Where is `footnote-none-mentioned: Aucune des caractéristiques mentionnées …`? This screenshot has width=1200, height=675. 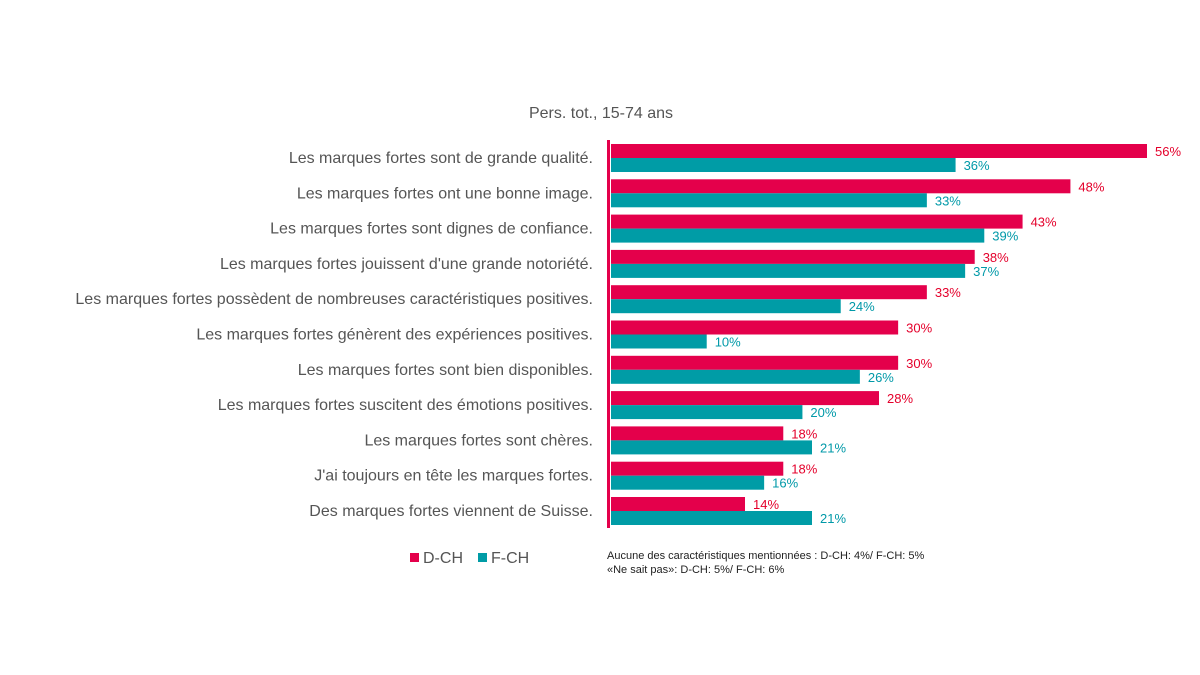 footnote-none-mentioned: Aucune des caractéristiques mentionnées … is located at coordinates (766, 556).